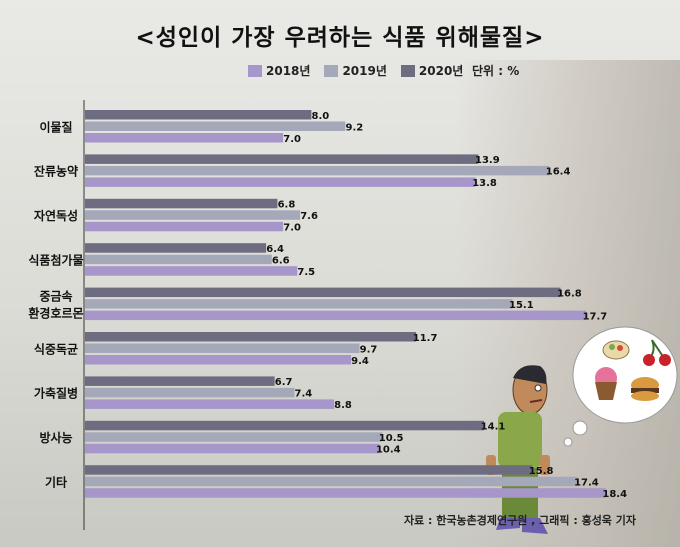 This screenshot has width=680, height=547. Describe the element at coordinates (55, 259) in the screenshot. I see `category-label: 식품첨가물` at that location.